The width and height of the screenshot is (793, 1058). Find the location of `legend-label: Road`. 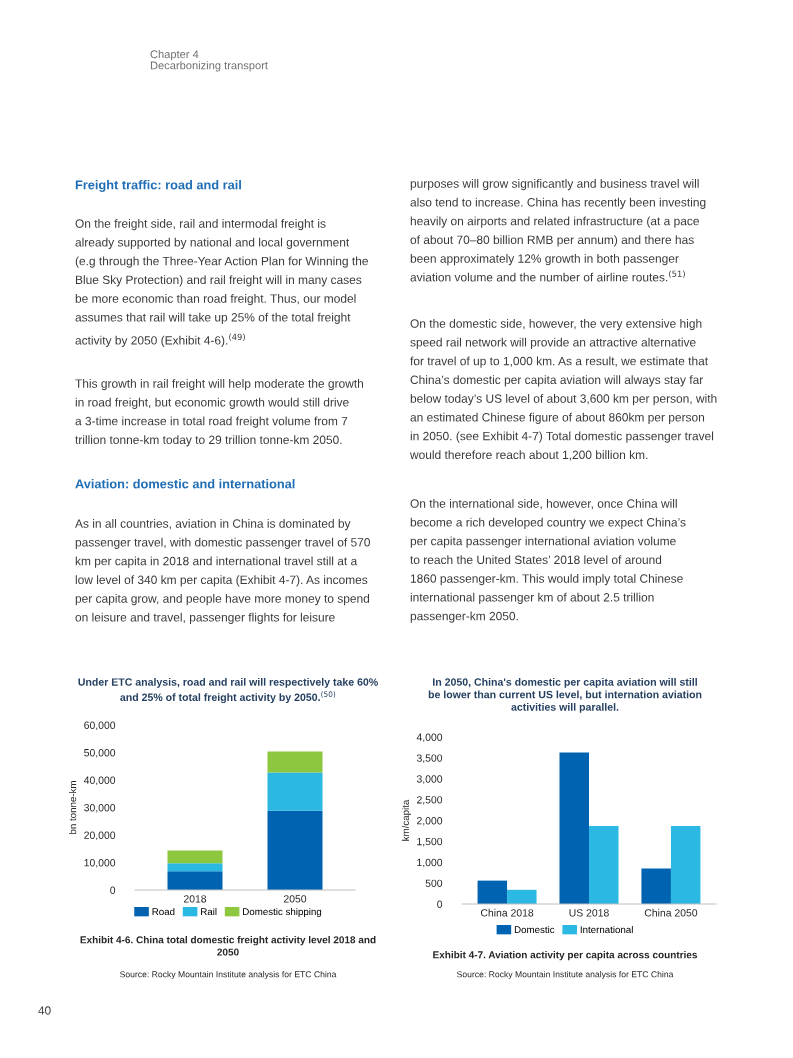

legend-label: Road is located at coordinates (163, 911).